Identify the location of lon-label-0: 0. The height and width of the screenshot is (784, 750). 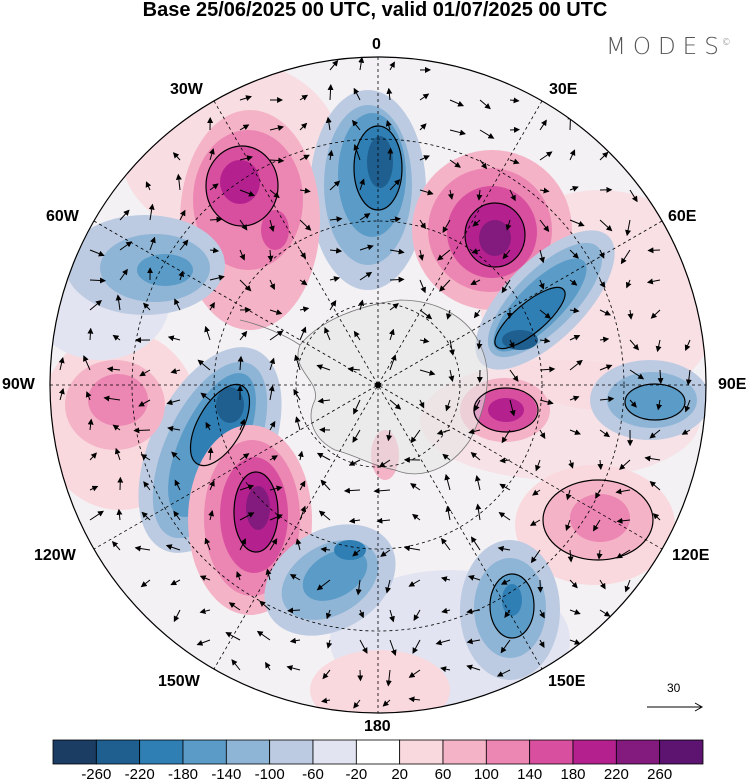
(376, 45).